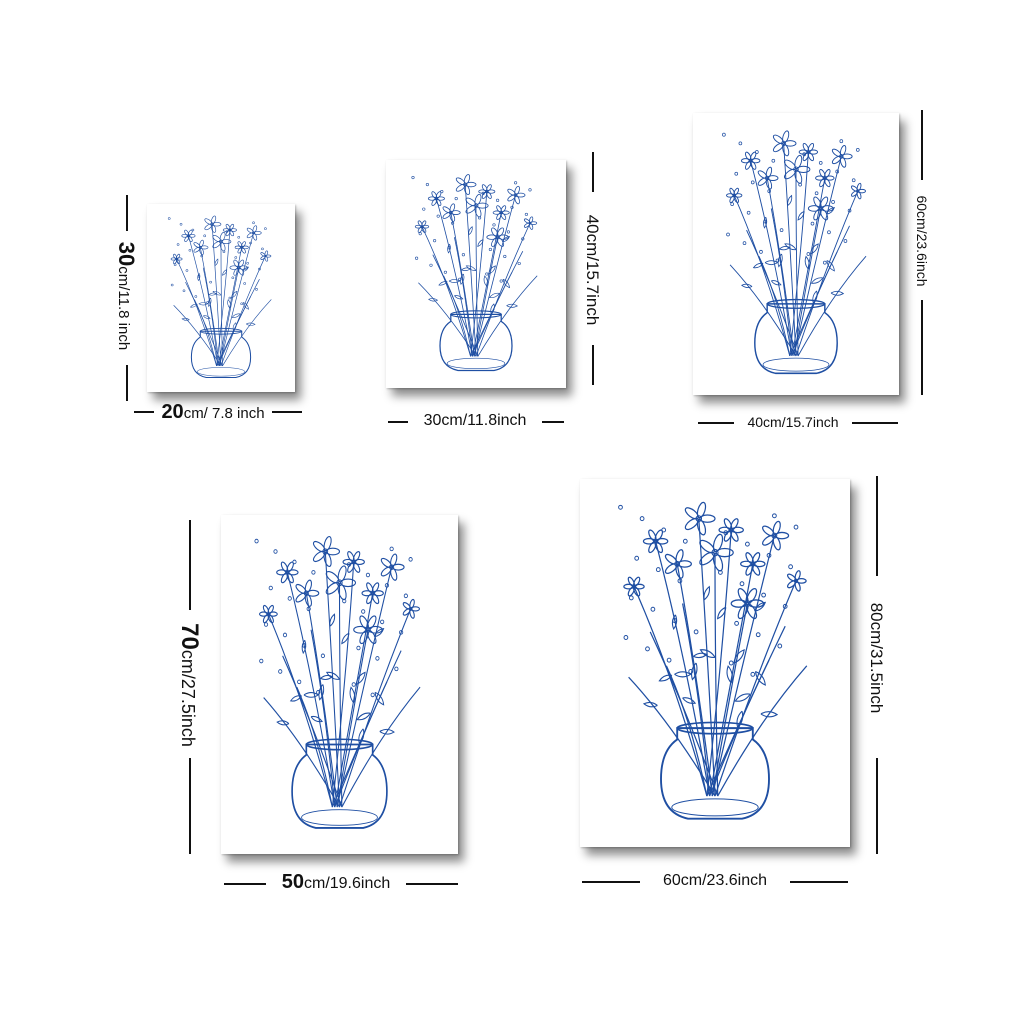 The height and width of the screenshot is (1024, 1024). Describe the element at coordinates (592, 270) in the screenshot. I see `height-label-30x40: 40cm/15.7inch` at that location.